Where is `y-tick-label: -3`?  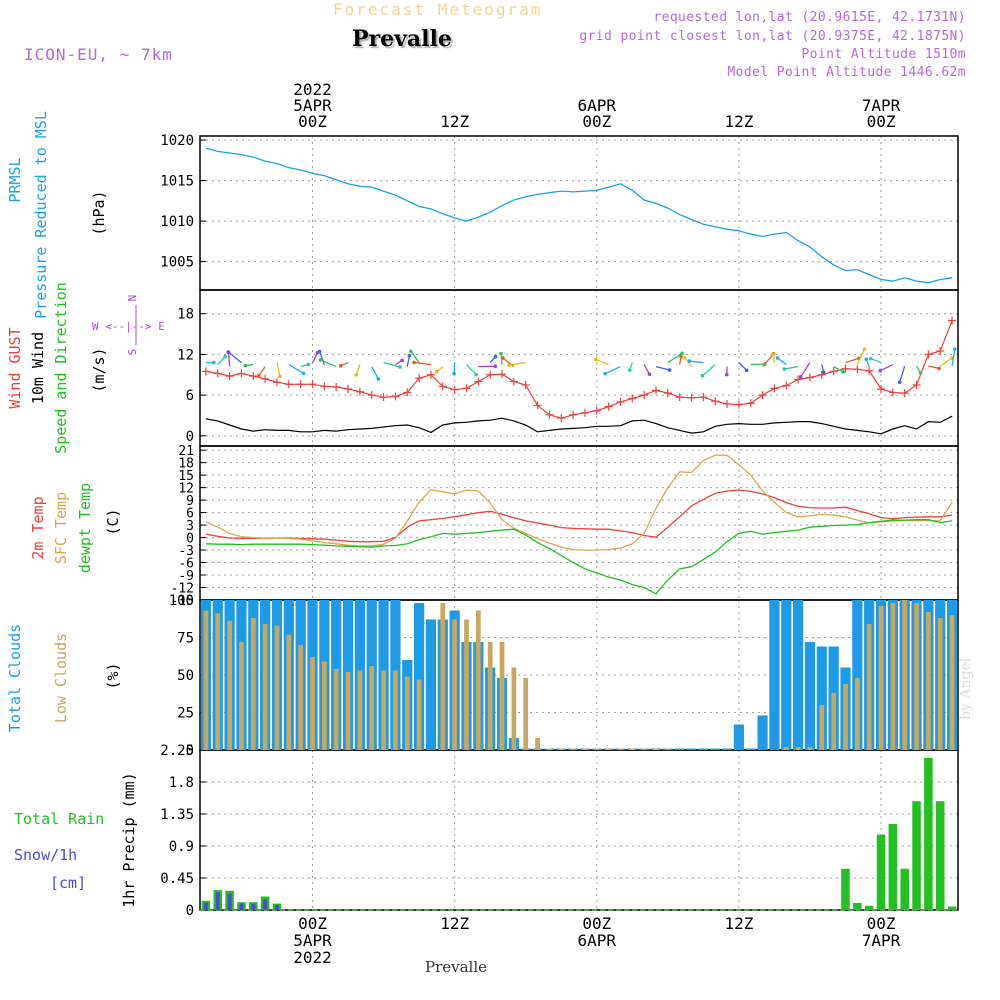
y-tick-label: -3 is located at coordinates (186, 551).